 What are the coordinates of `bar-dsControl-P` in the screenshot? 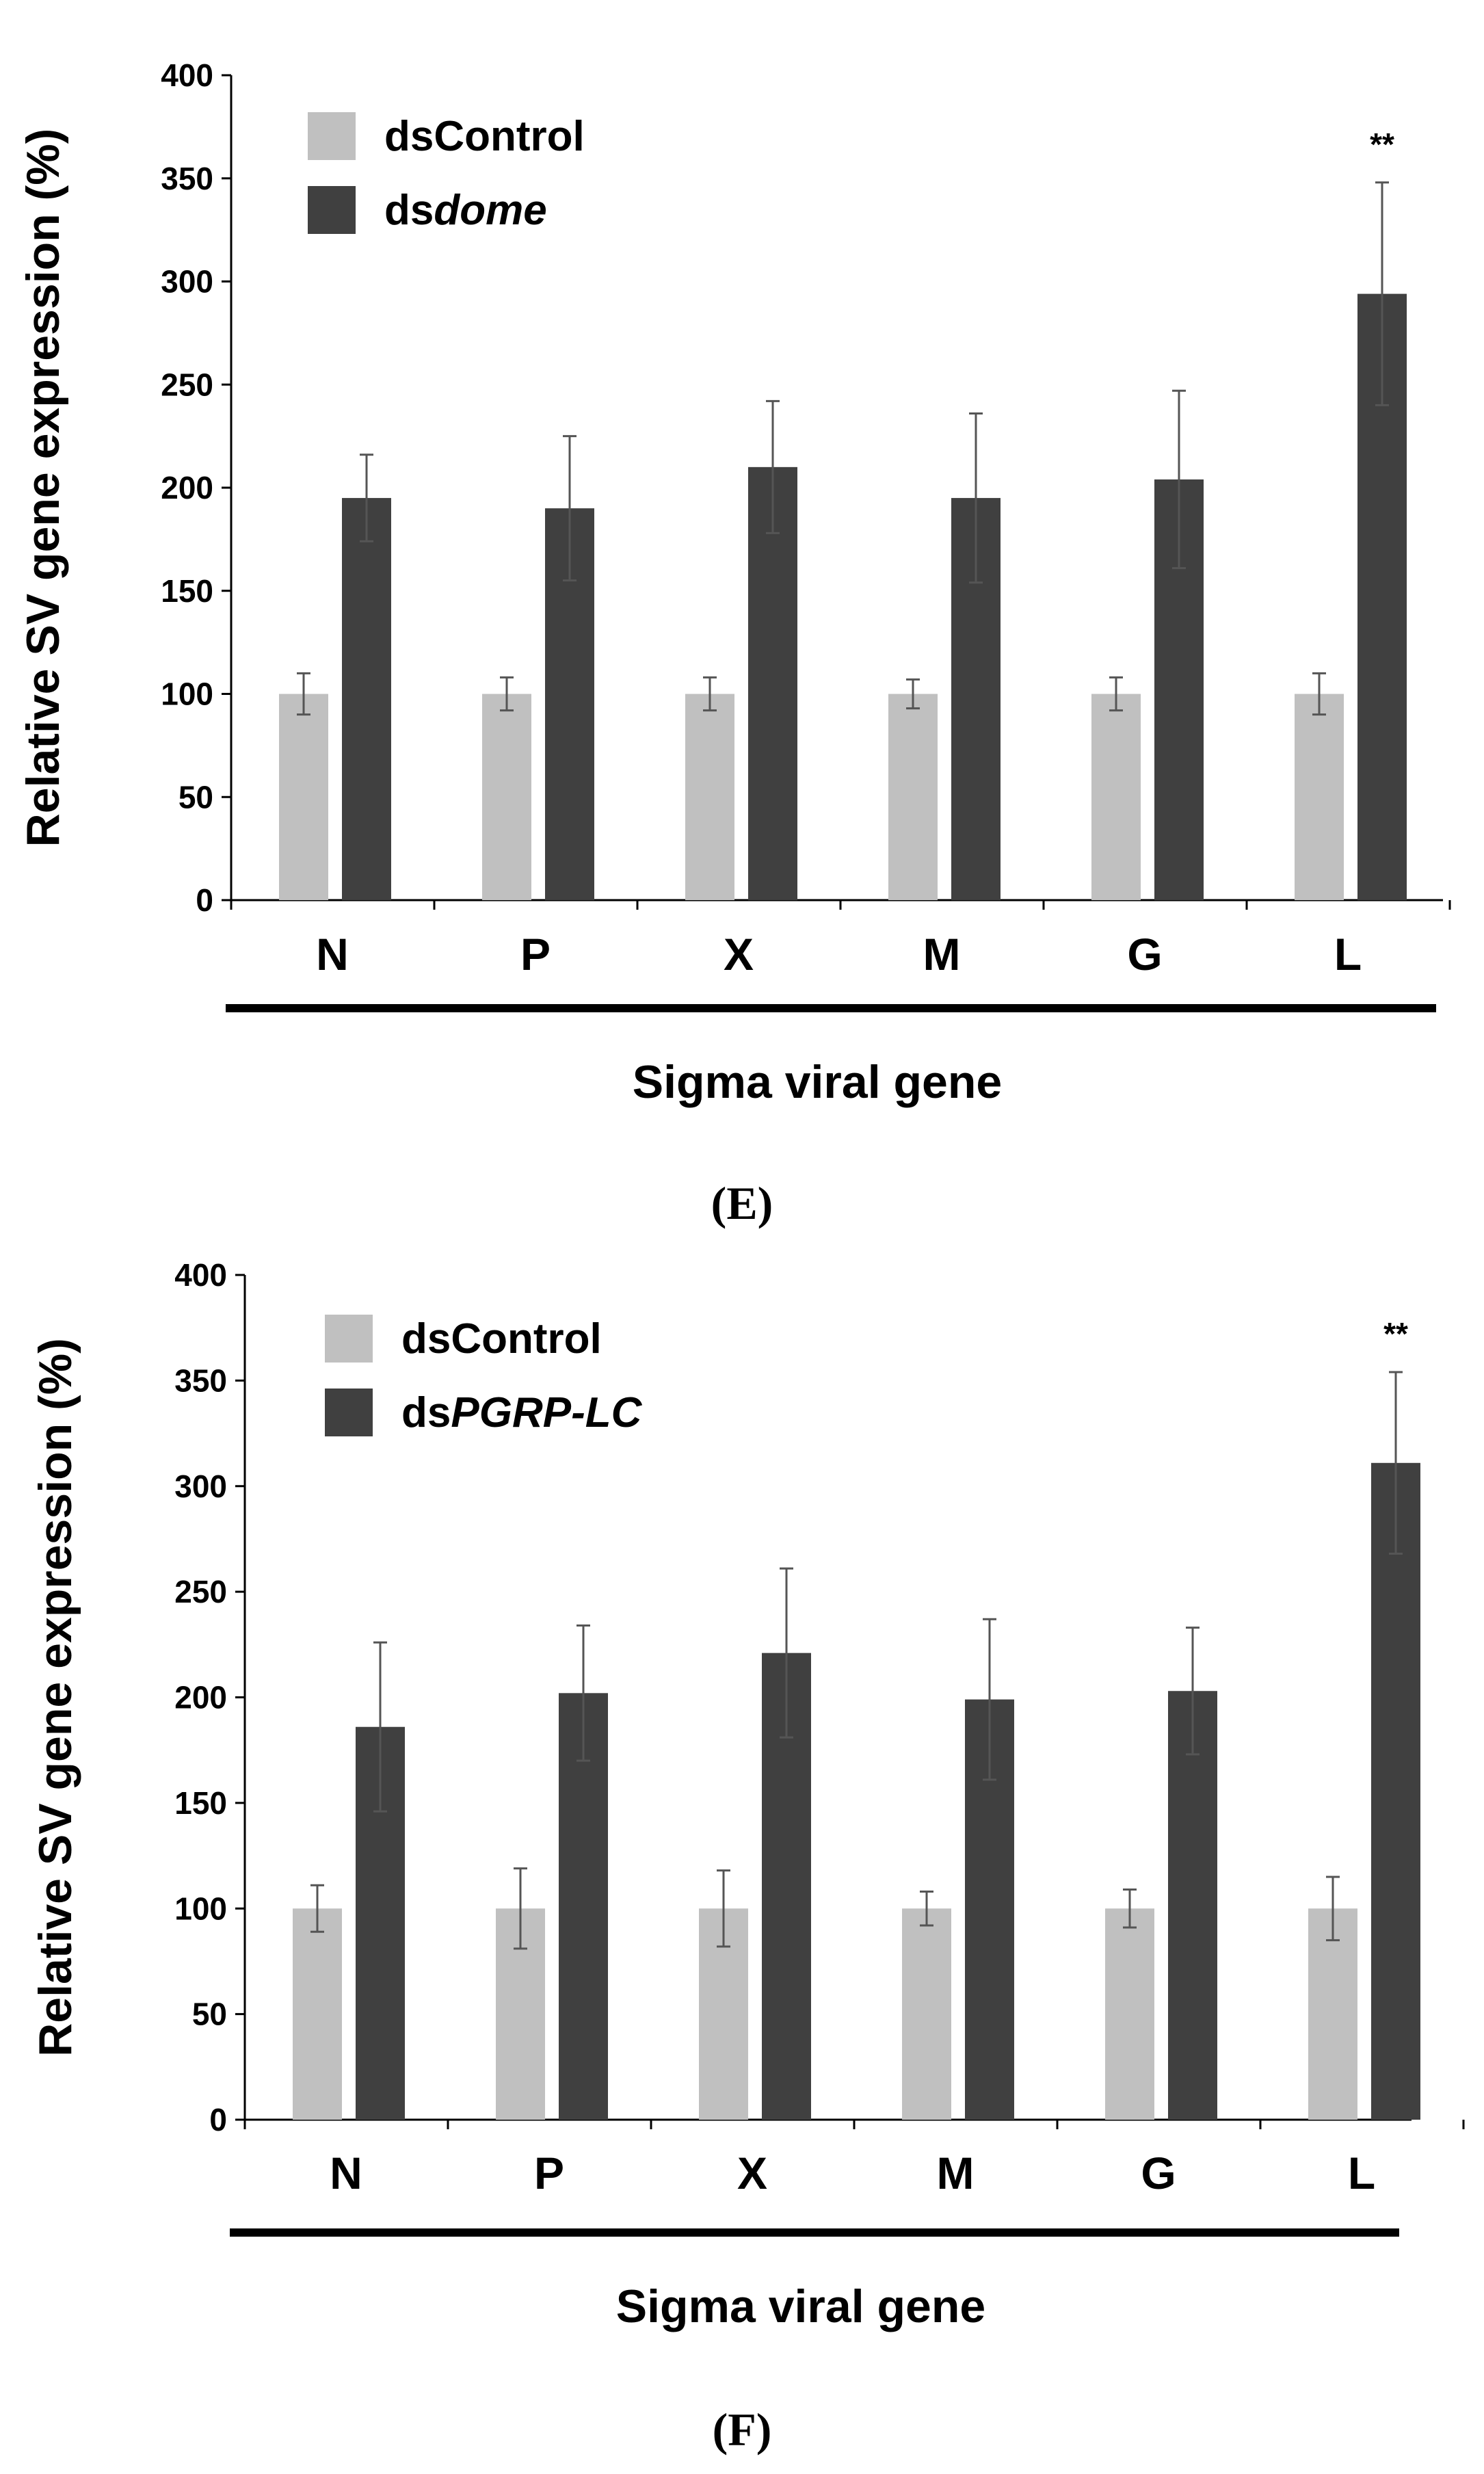 It's located at (506, 797).